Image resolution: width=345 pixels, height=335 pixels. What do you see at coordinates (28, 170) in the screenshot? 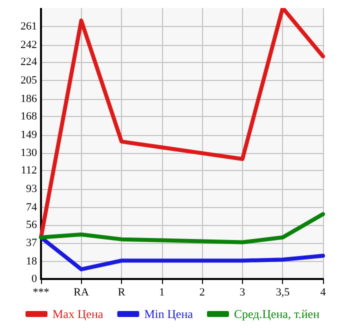
I see `y-tick-label: 112` at bounding box center [28, 170].